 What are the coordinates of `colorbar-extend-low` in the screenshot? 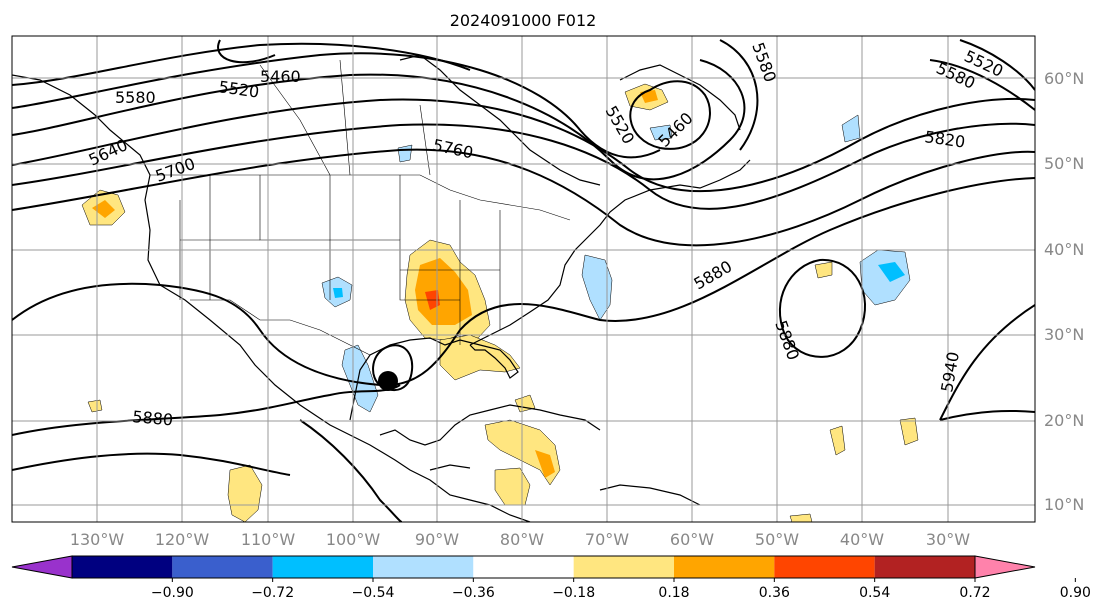 It's located at (42, 567).